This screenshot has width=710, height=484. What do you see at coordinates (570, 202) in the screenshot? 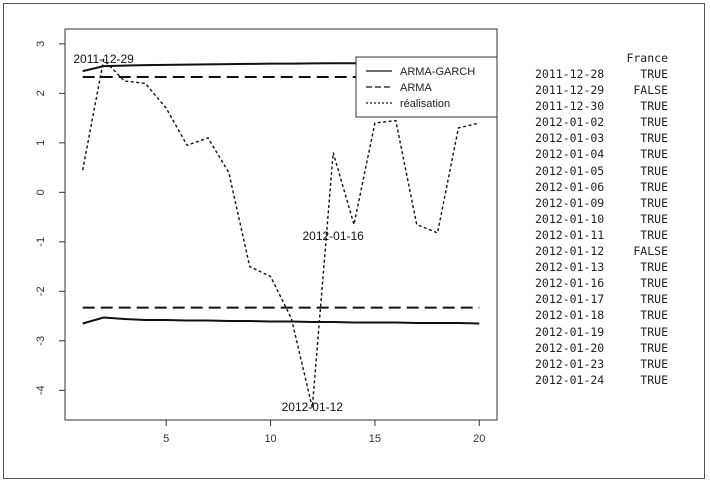
I see `row-date: 2012-01-09` at bounding box center [570, 202].